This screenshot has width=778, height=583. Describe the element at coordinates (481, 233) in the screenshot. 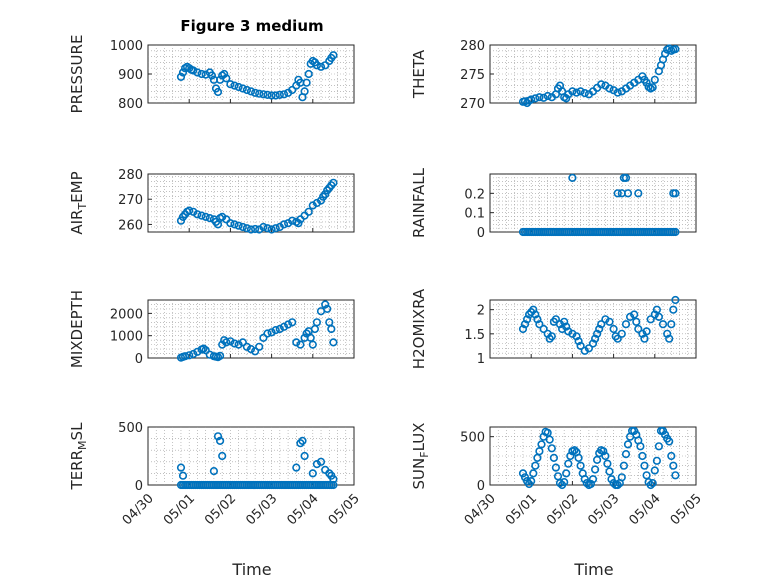

I see `rainfall-ytick-label: 0` at that location.